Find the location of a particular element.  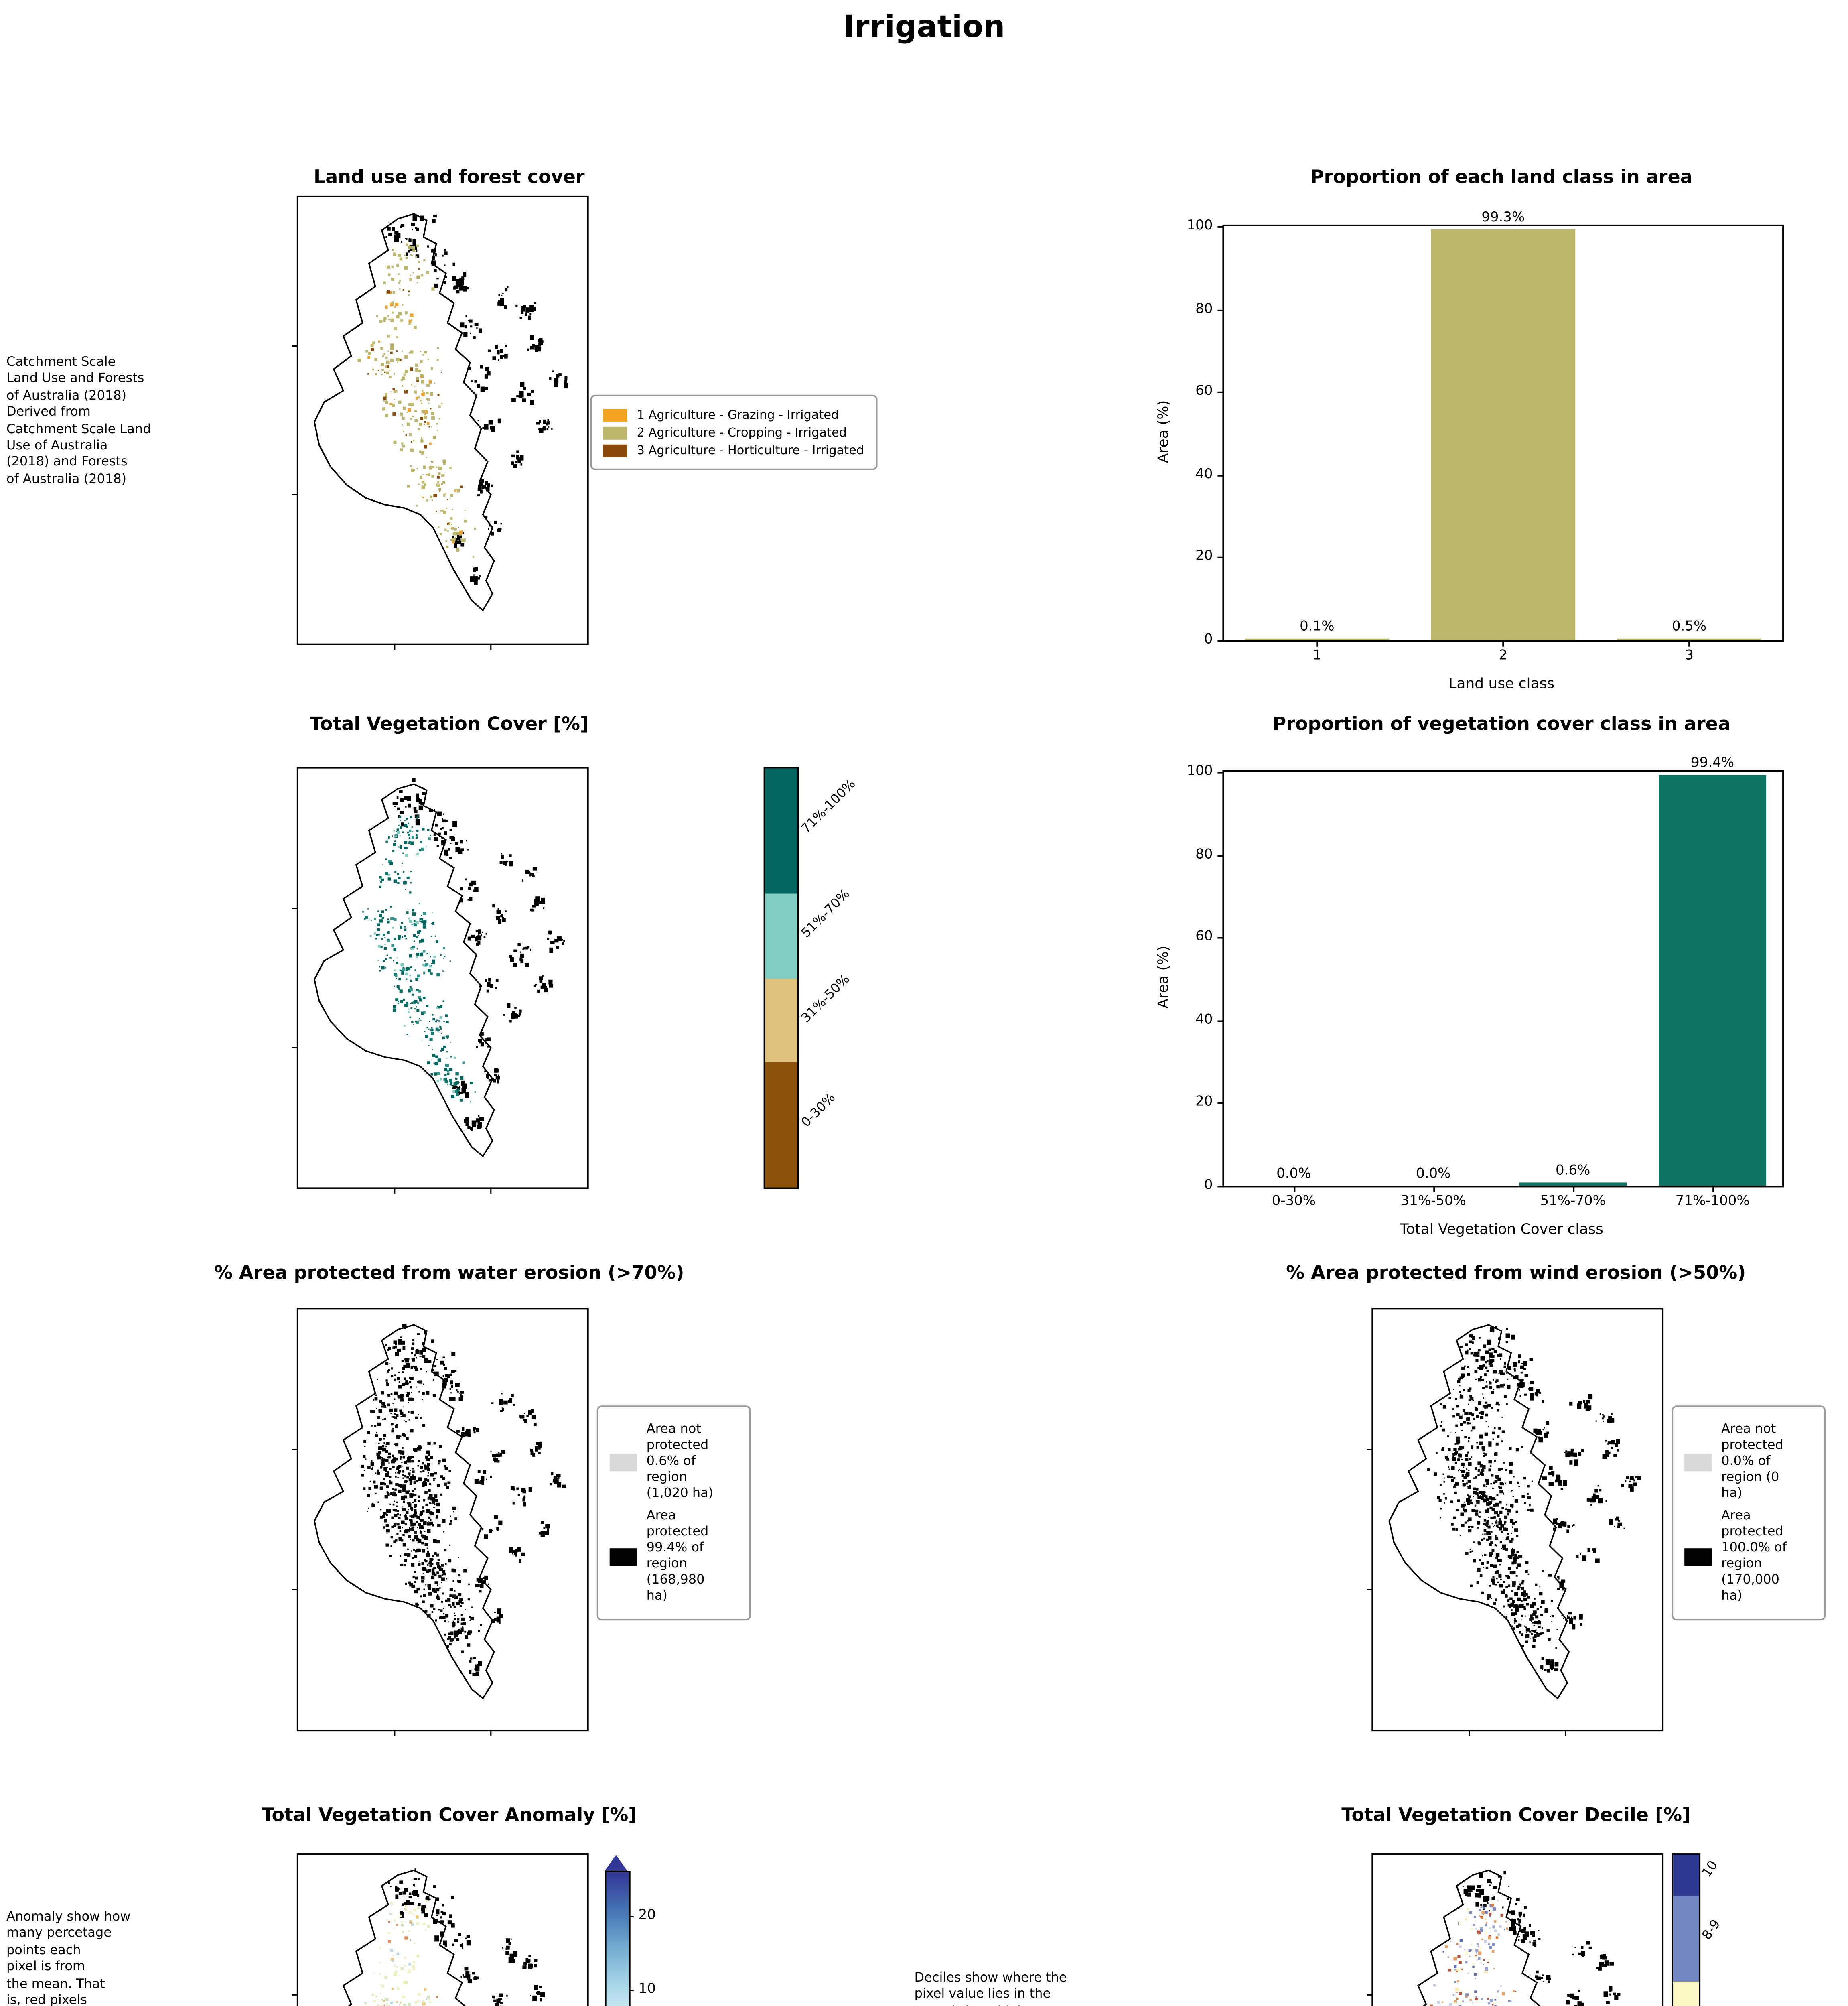

grazing-swatch is located at coordinates (615, 414).